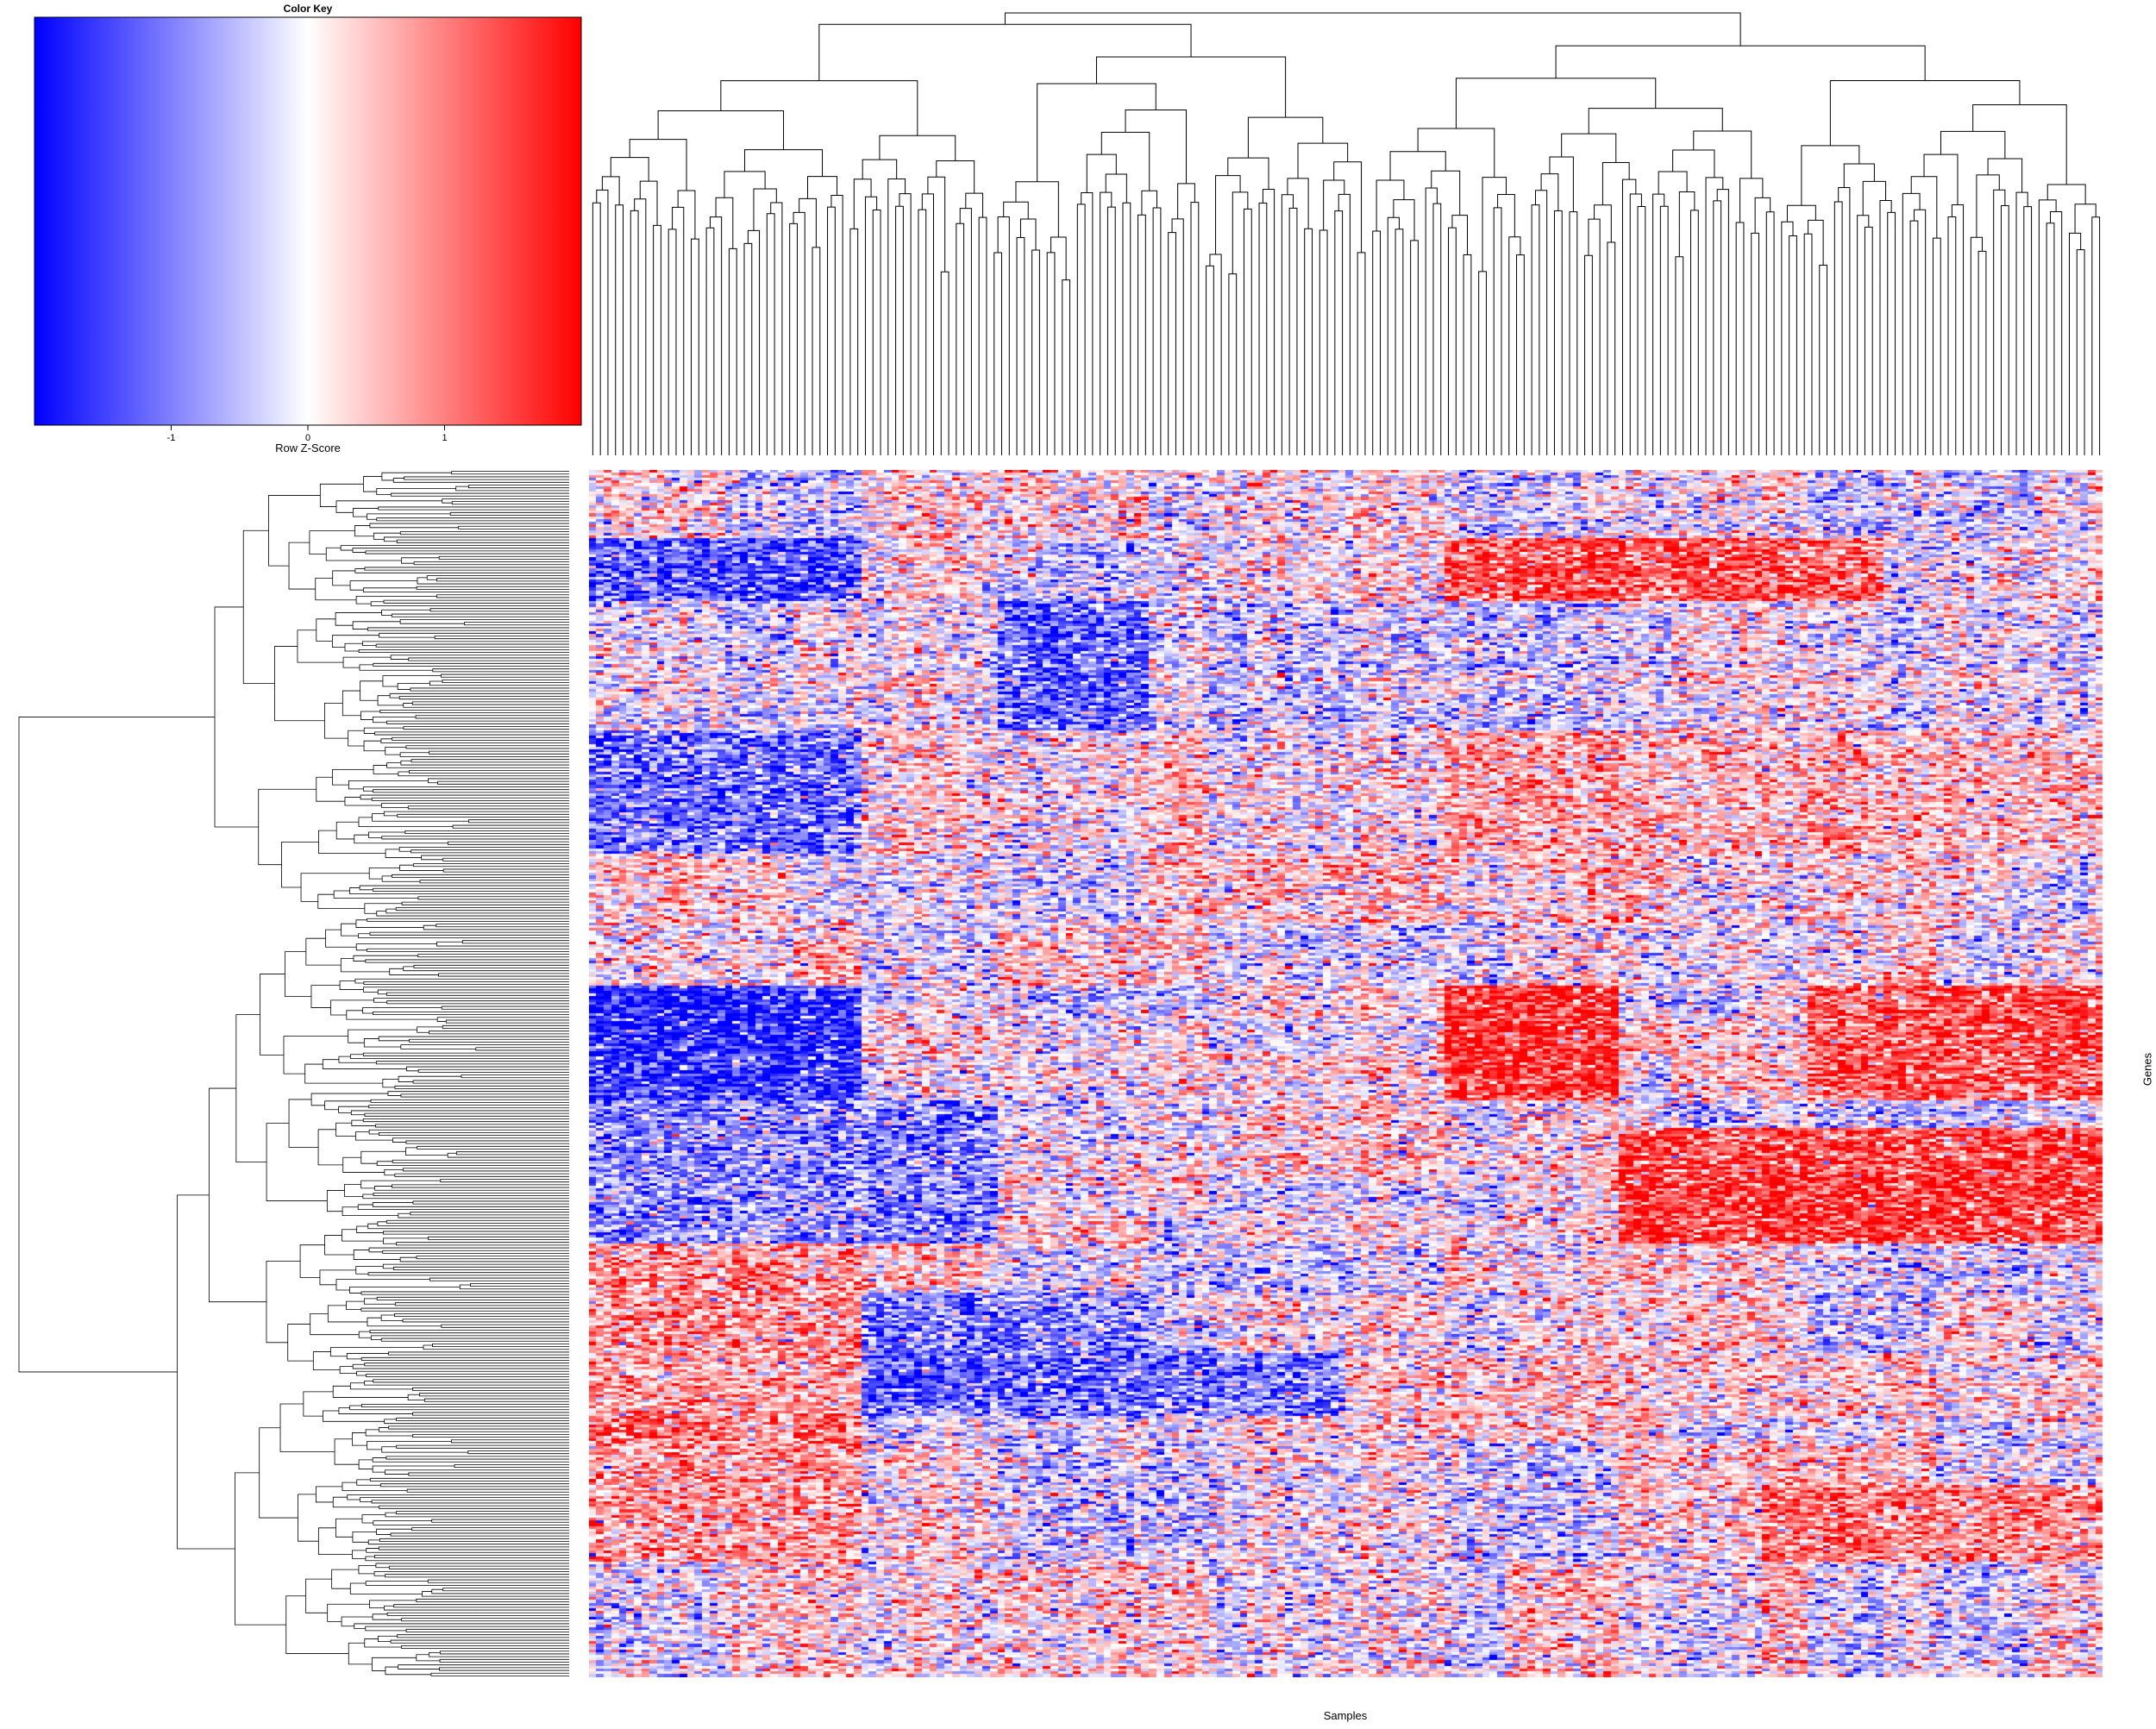  I want to click on color-key-tick-label: 1, so click(445, 438).